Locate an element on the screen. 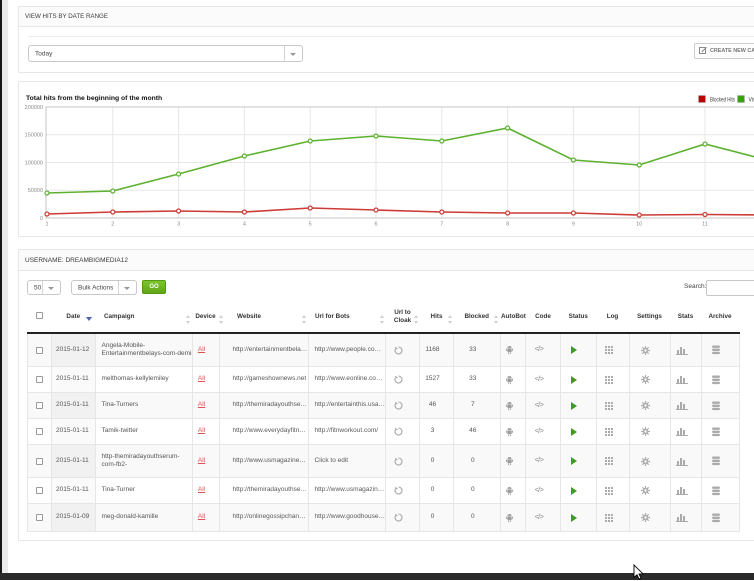  svg-text: 1 is located at coordinates (46, 225).